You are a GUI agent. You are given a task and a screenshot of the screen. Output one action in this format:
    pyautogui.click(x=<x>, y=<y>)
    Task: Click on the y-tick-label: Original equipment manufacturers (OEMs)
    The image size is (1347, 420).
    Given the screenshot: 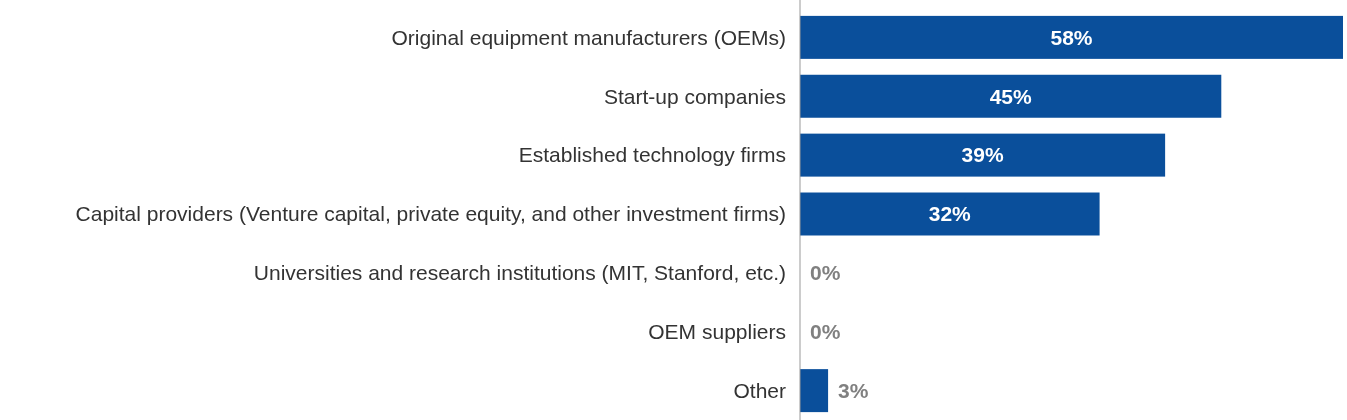 What is the action you would take?
    pyautogui.click(x=588, y=37)
    